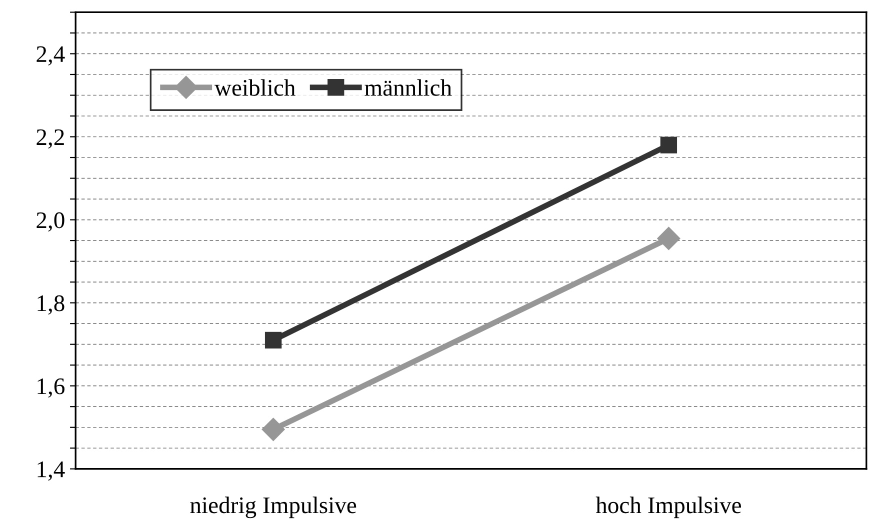 Image resolution: width=869 pixels, height=531 pixels. Describe the element at coordinates (51, 305) in the screenshot. I see `y-tick-label: 1,8` at that location.